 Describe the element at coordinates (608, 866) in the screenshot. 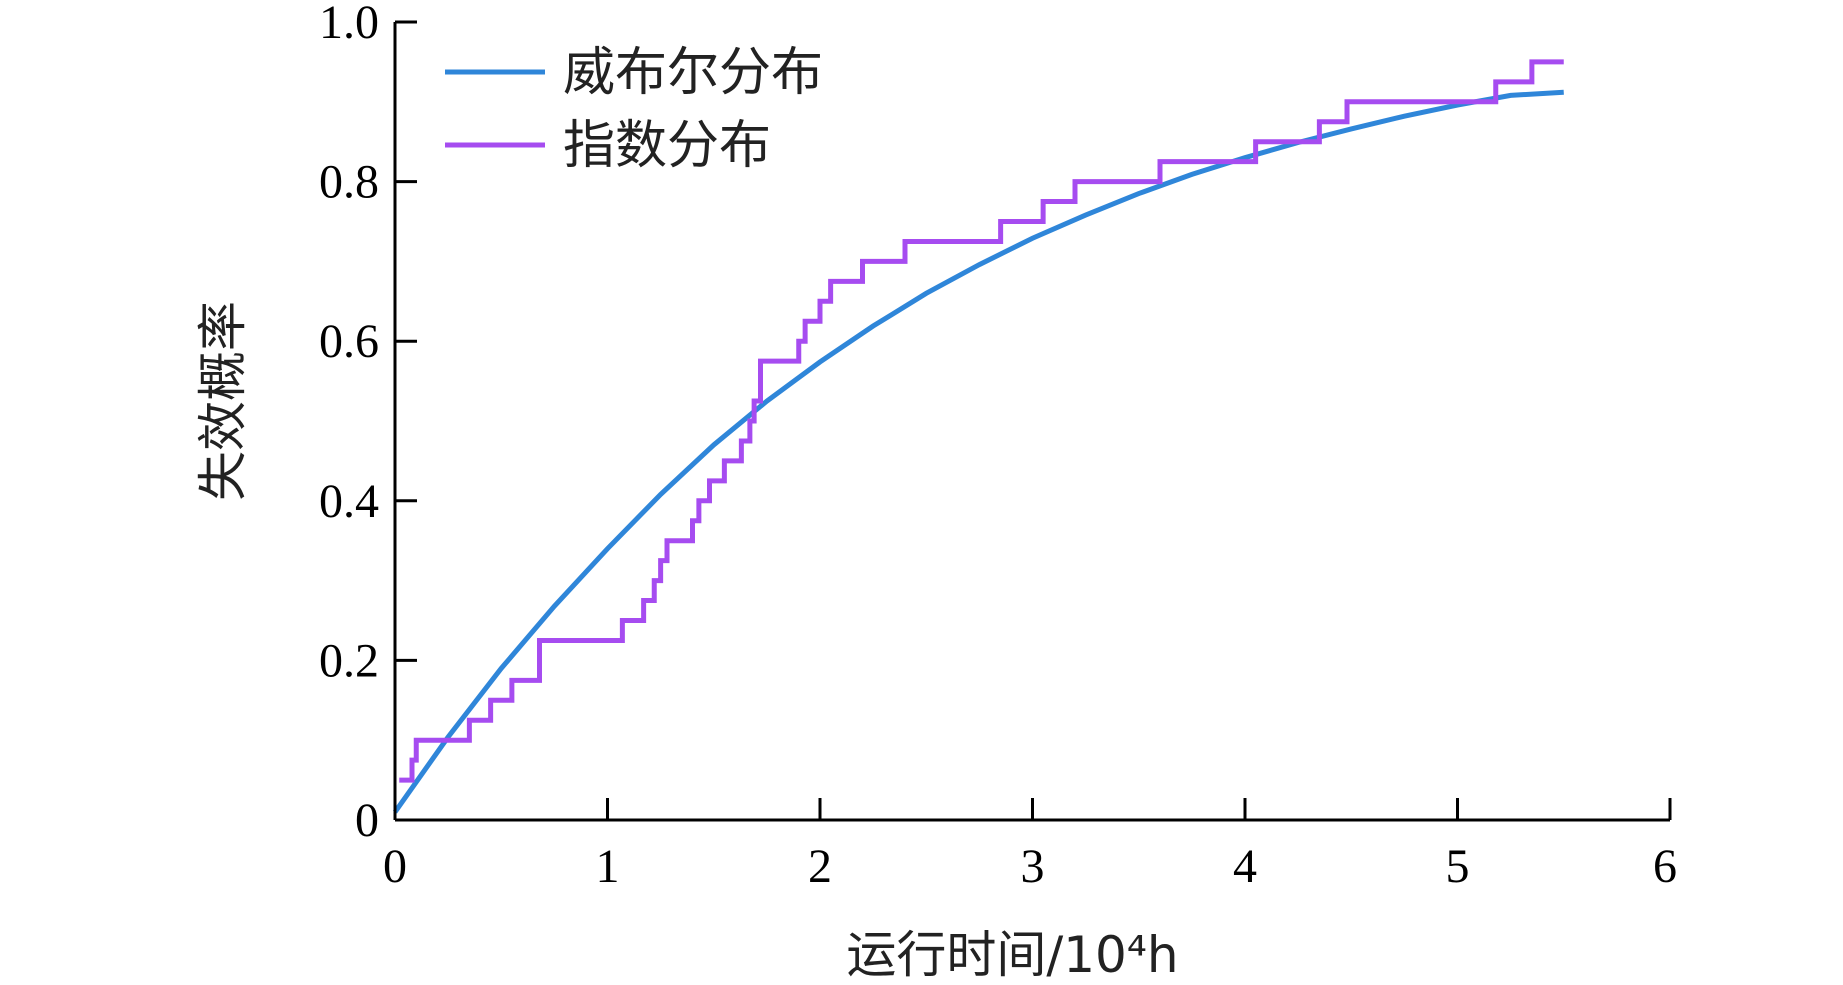

I see `x-tick-label: 1` at that location.